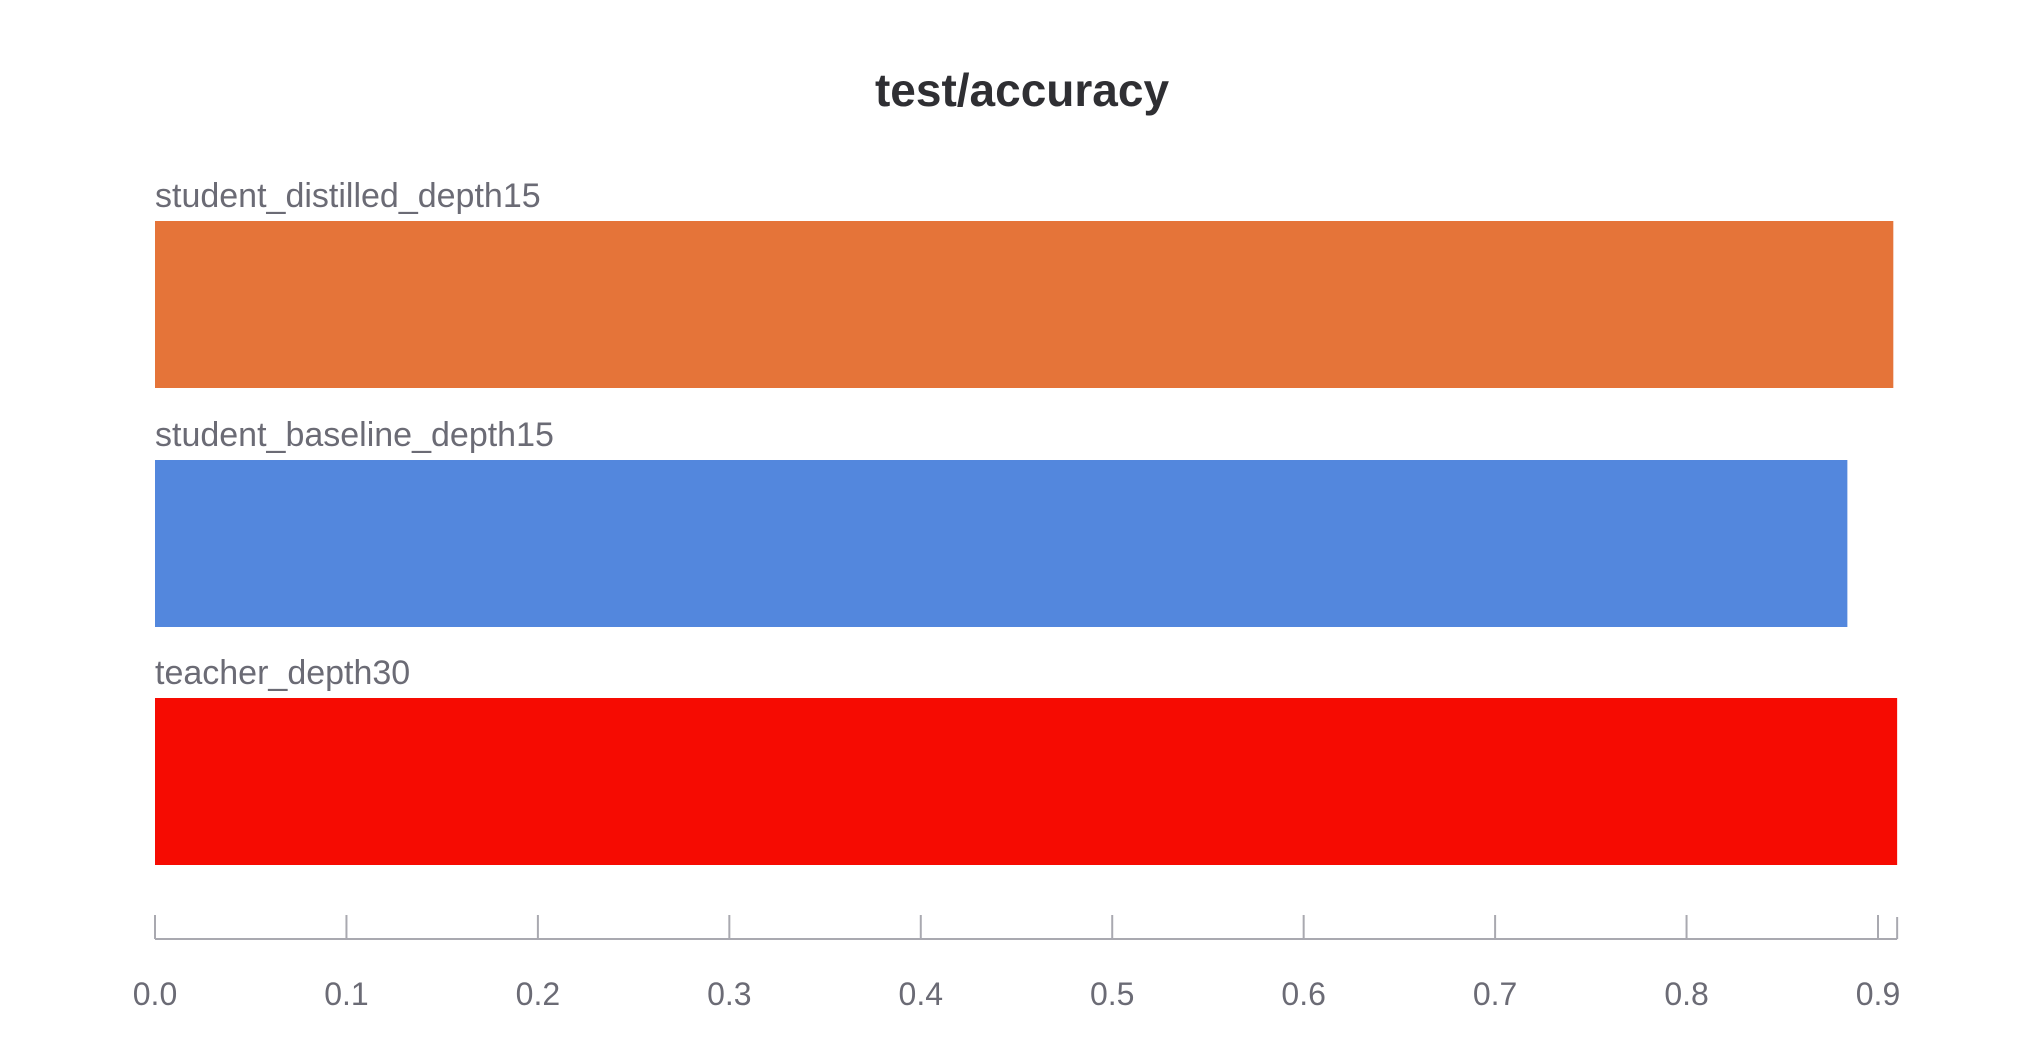 The width and height of the screenshot is (2022, 1062). I want to click on bar-teacher-depth30, so click(1026, 781).